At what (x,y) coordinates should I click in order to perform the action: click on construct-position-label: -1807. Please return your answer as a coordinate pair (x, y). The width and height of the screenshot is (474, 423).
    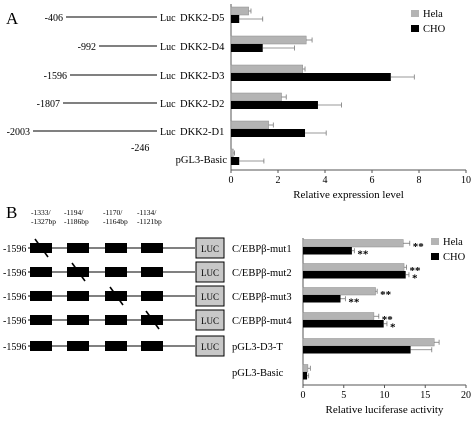
    Looking at the image, I should click on (48, 104).